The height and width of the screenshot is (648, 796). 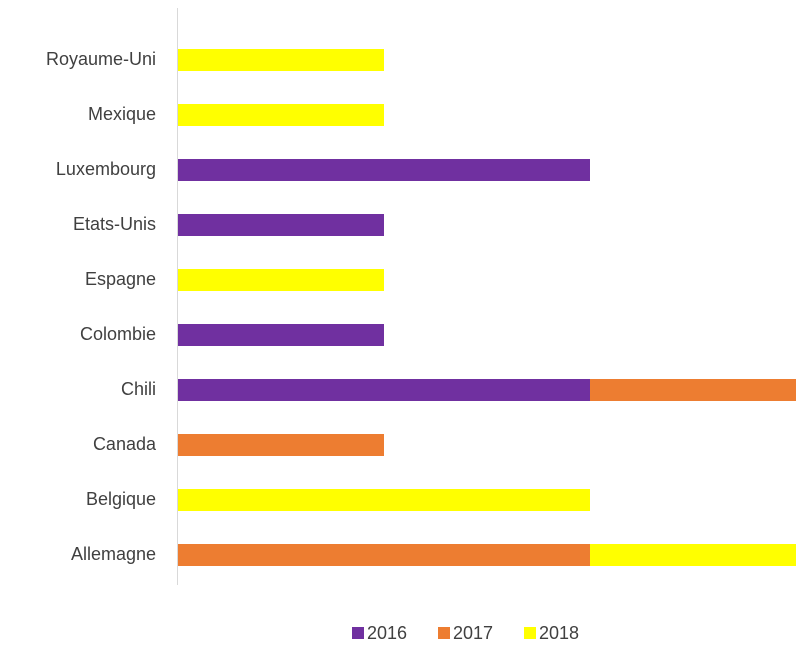 What do you see at coordinates (559, 633) in the screenshot?
I see `legend-label: 2018` at bounding box center [559, 633].